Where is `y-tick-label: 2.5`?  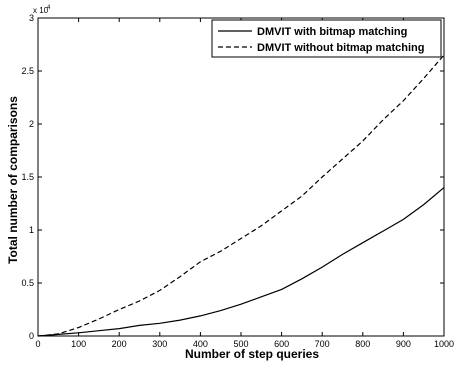 y-tick-label: 2.5 is located at coordinates (27, 71).